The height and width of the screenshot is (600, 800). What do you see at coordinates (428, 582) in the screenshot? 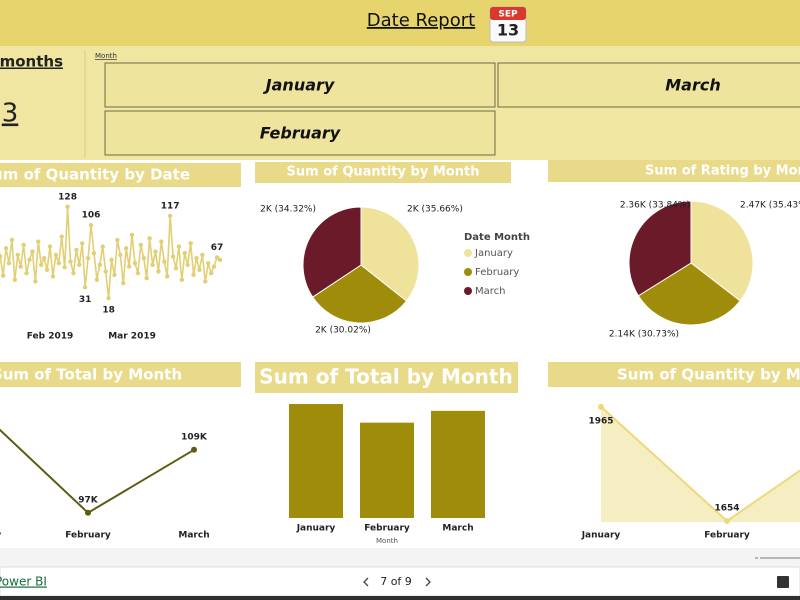
I see `next-page` at bounding box center [428, 582].